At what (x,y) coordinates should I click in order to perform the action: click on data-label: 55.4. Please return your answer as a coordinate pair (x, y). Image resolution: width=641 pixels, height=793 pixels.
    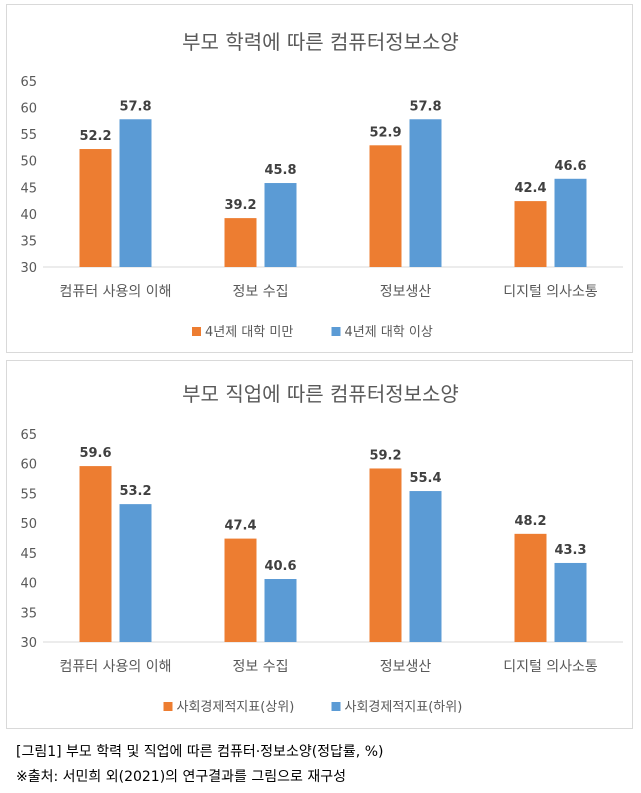
    Looking at the image, I should click on (425, 478).